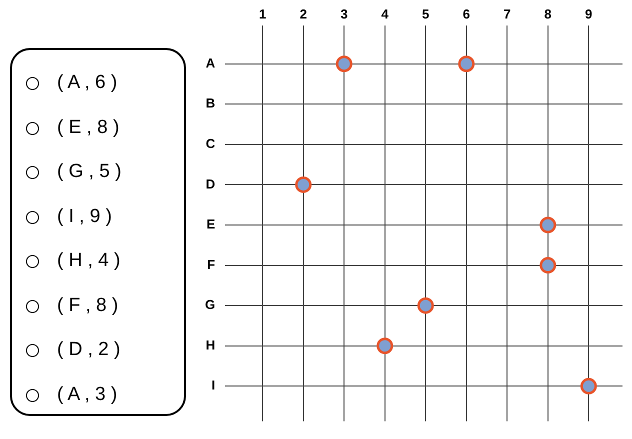 Image resolution: width=632 pixels, height=439 pixels. What do you see at coordinates (213, 385) in the screenshot?
I see `y-tick-label: I` at bounding box center [213, 385].